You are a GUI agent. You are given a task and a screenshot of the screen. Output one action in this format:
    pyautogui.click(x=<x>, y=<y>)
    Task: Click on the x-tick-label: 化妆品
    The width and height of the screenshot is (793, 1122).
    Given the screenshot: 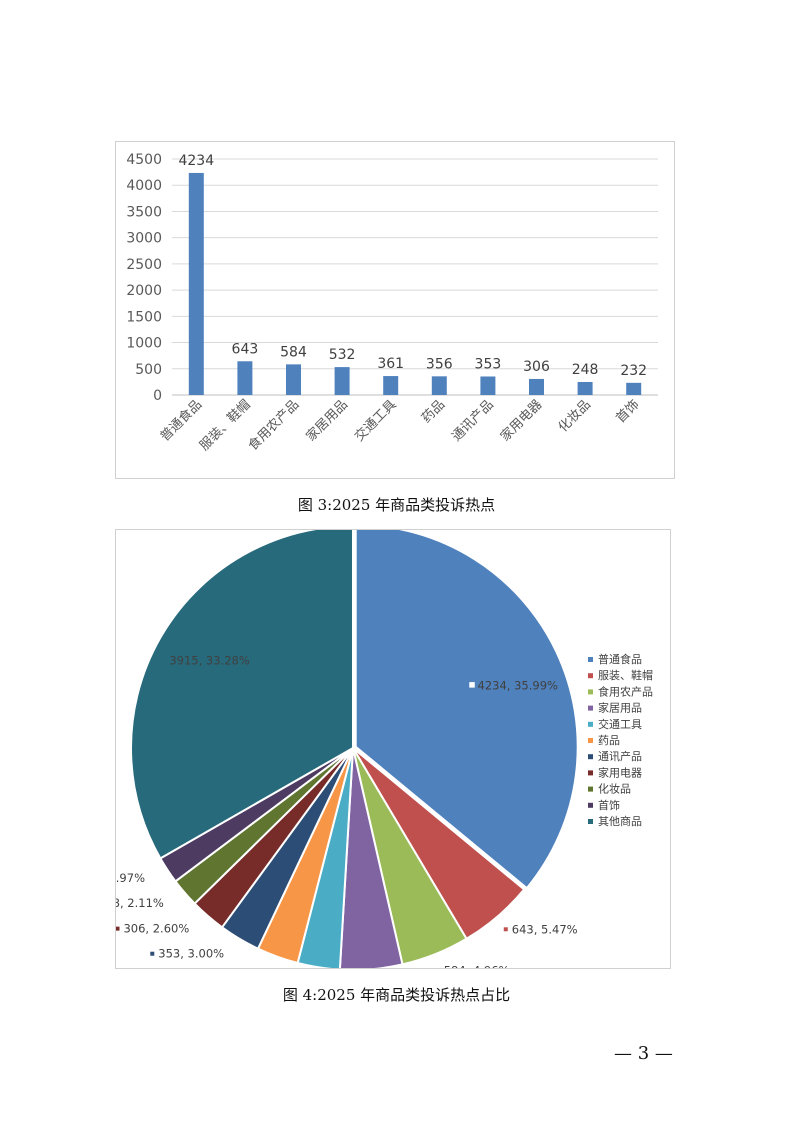 What is the action you would take?
    pyautogui.click(x=575, y=416)
    